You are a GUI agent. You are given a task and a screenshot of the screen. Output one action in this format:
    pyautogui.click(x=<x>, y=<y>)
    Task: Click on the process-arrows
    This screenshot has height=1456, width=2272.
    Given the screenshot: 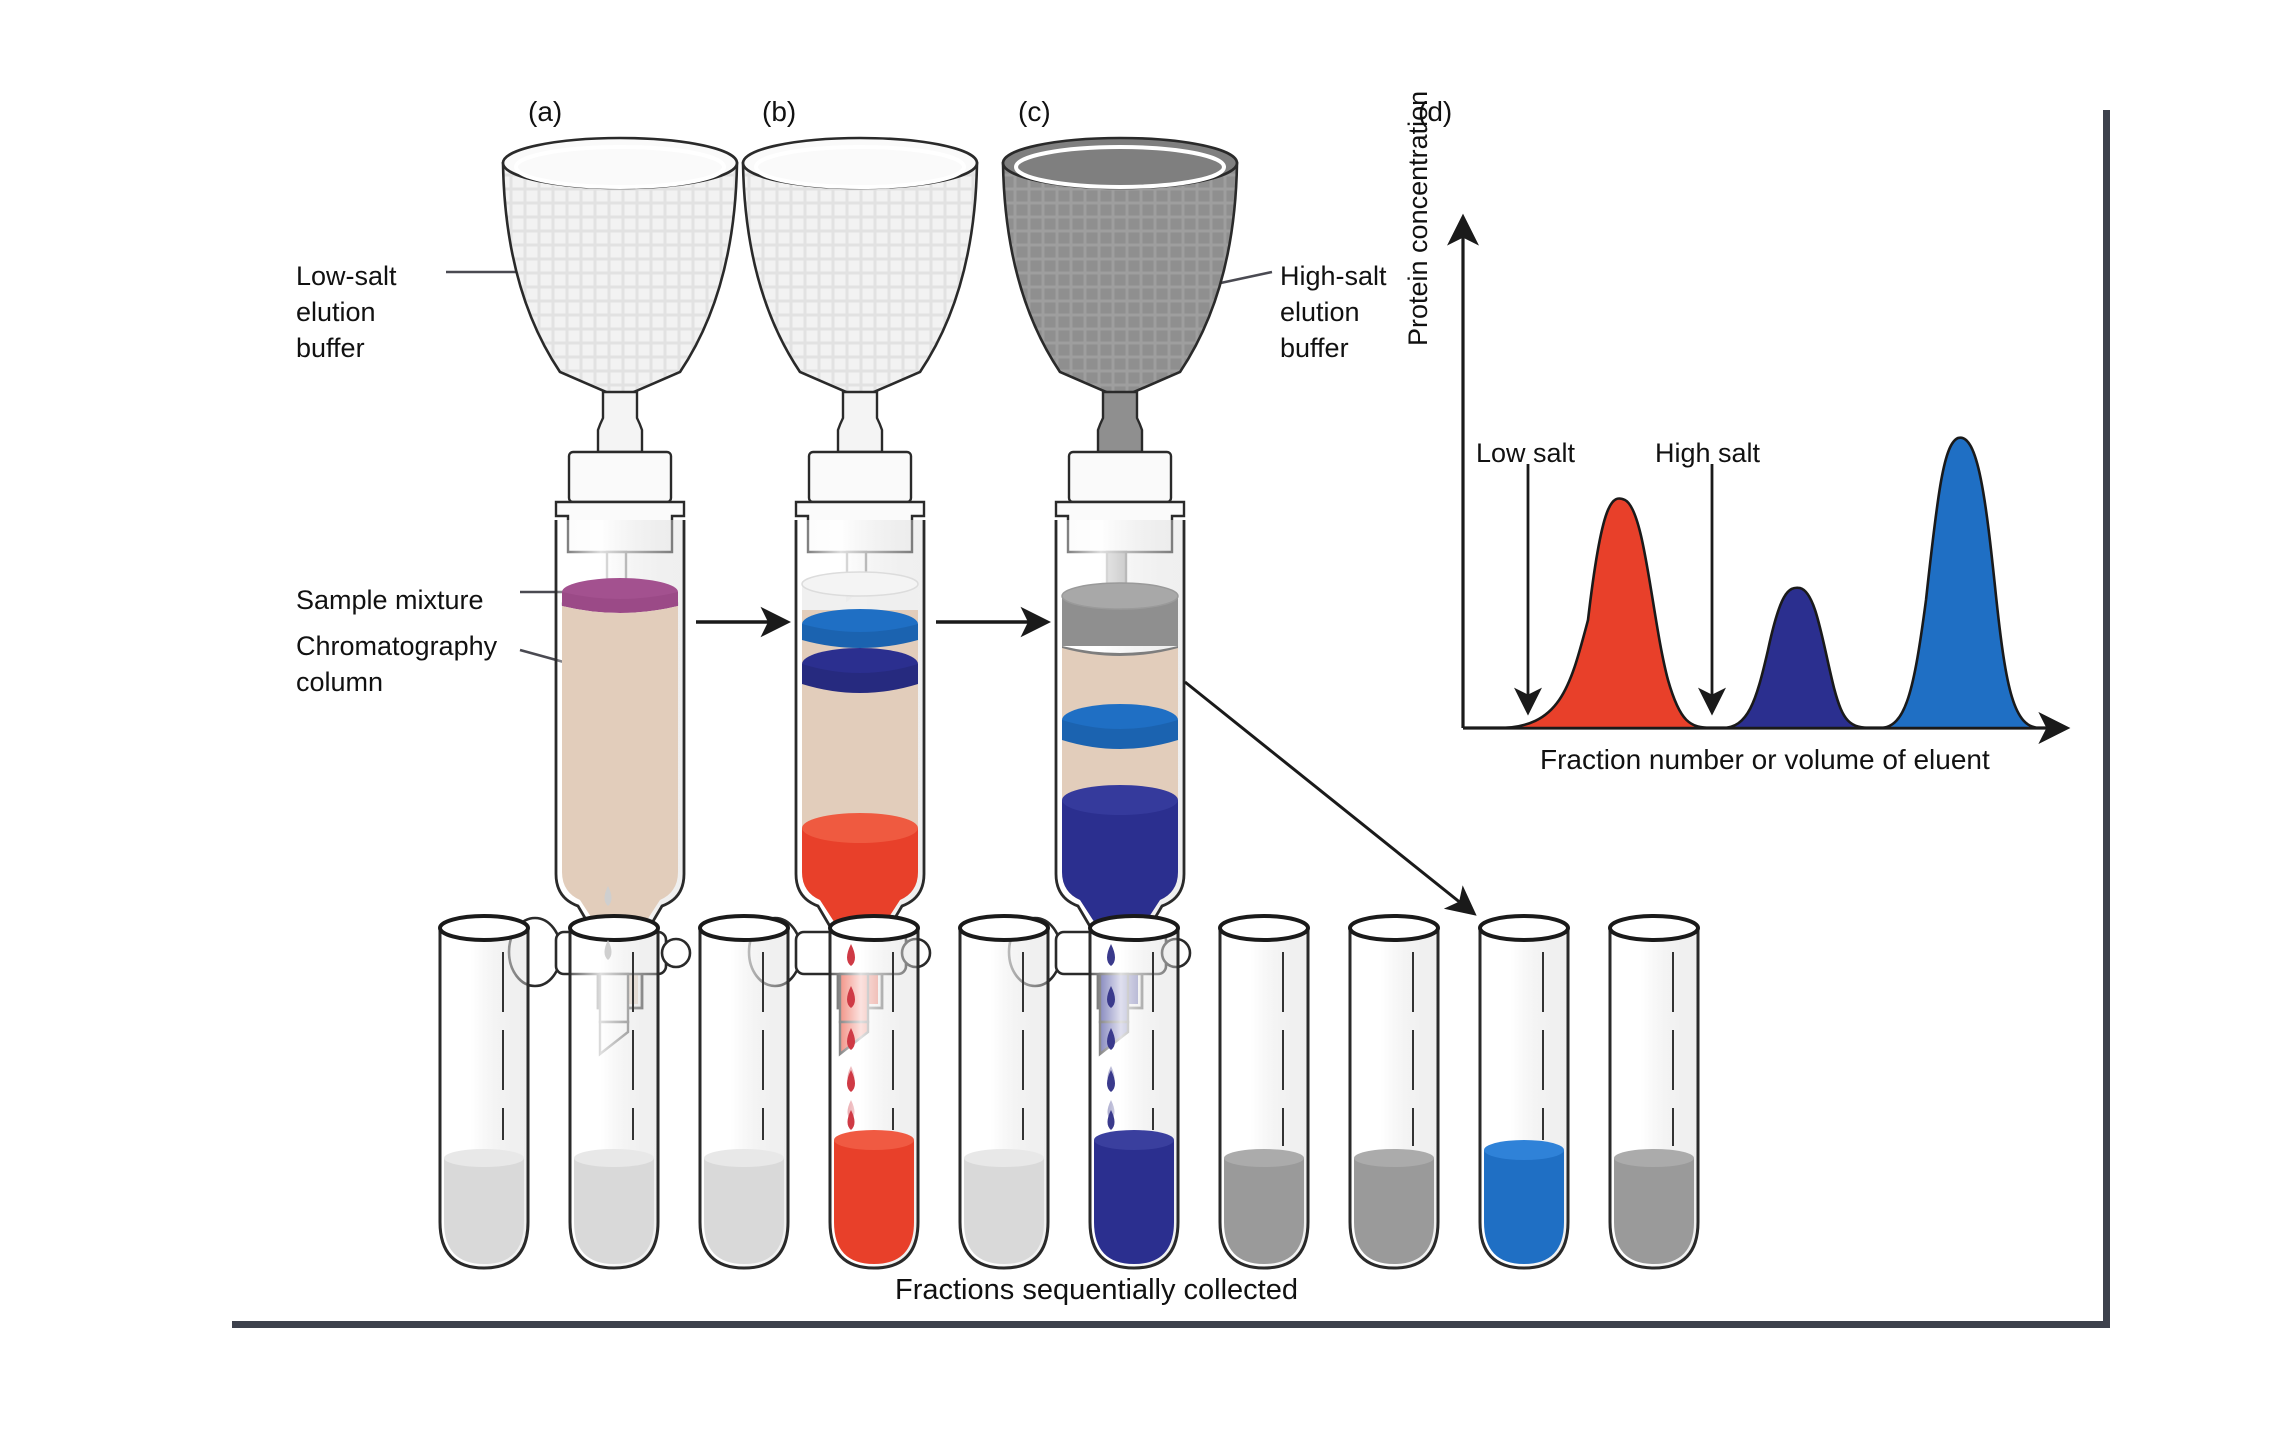 What is the action you would take?
    pyautogui.click(x=1086, y=761)
    